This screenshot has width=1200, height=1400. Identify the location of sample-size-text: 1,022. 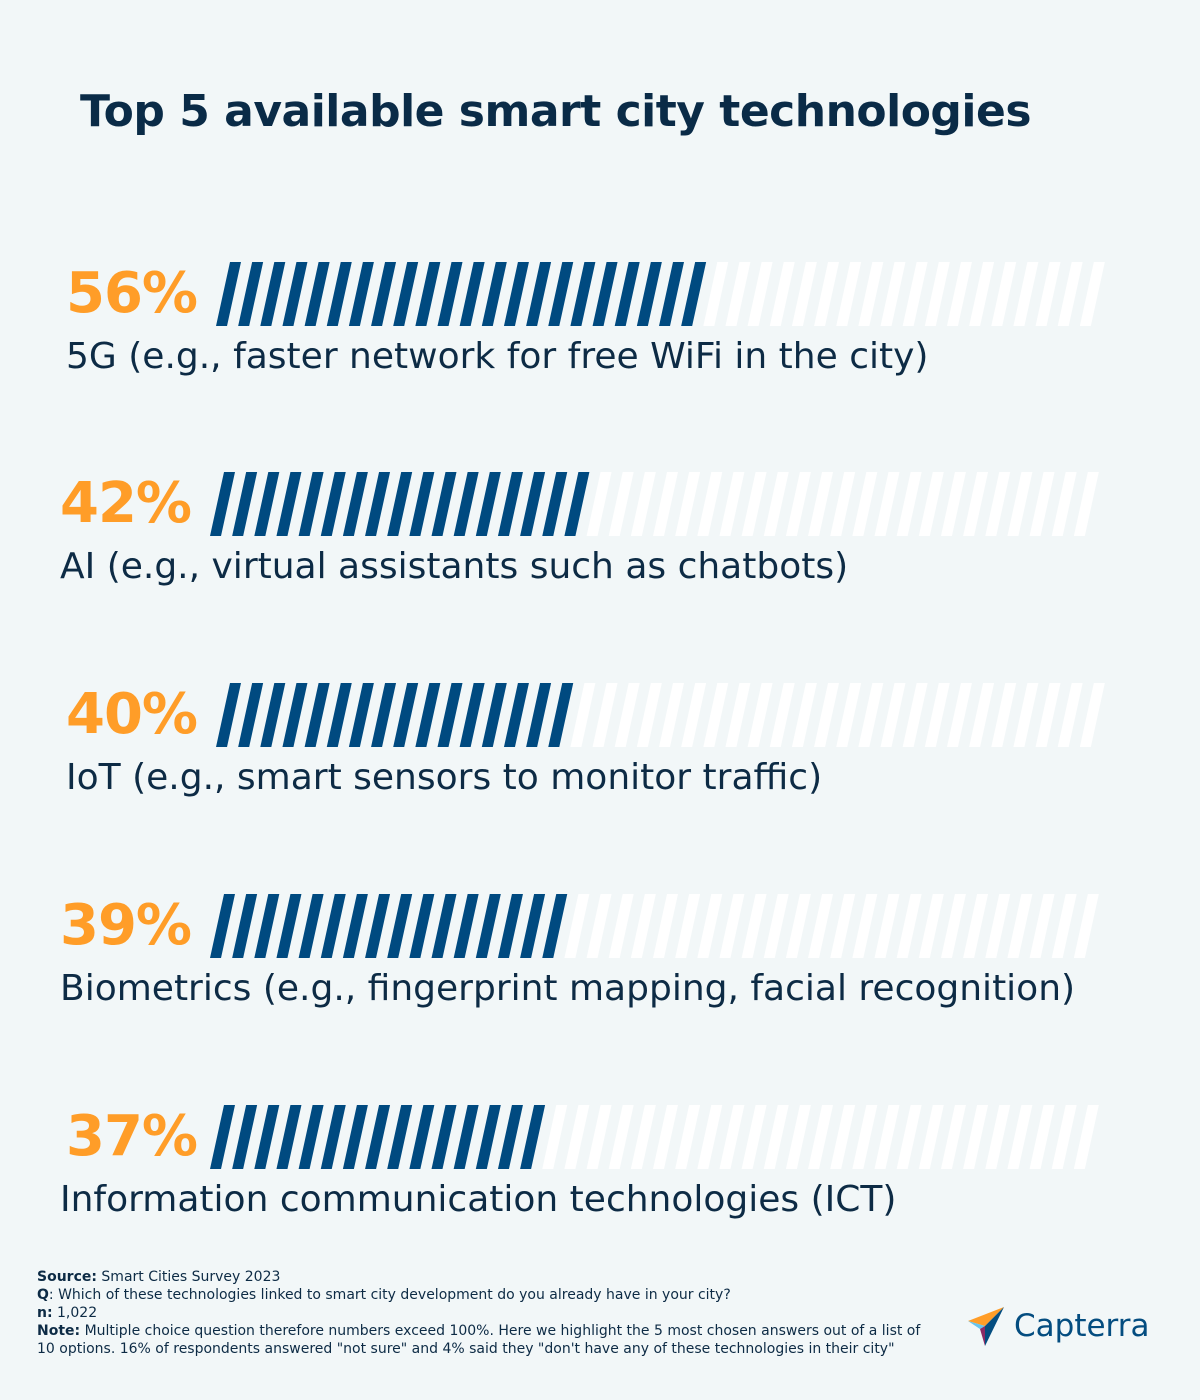
(75, 1313).